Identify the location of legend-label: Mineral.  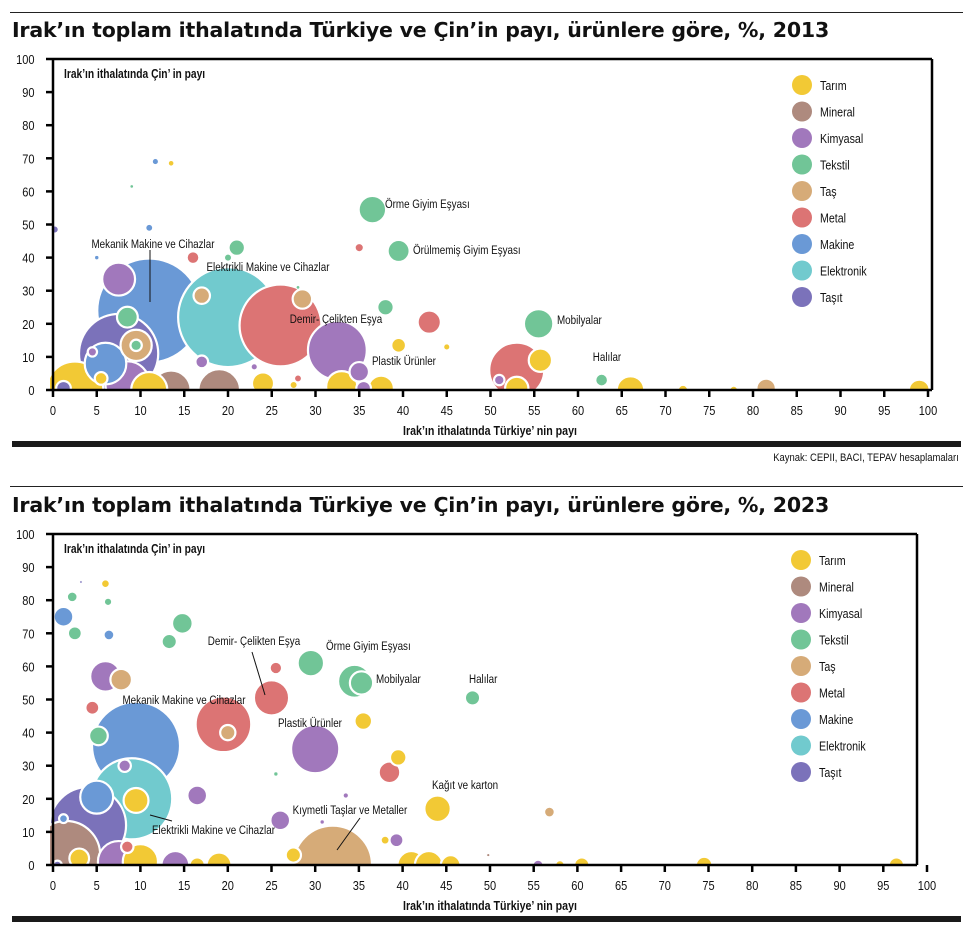
(837, 111).